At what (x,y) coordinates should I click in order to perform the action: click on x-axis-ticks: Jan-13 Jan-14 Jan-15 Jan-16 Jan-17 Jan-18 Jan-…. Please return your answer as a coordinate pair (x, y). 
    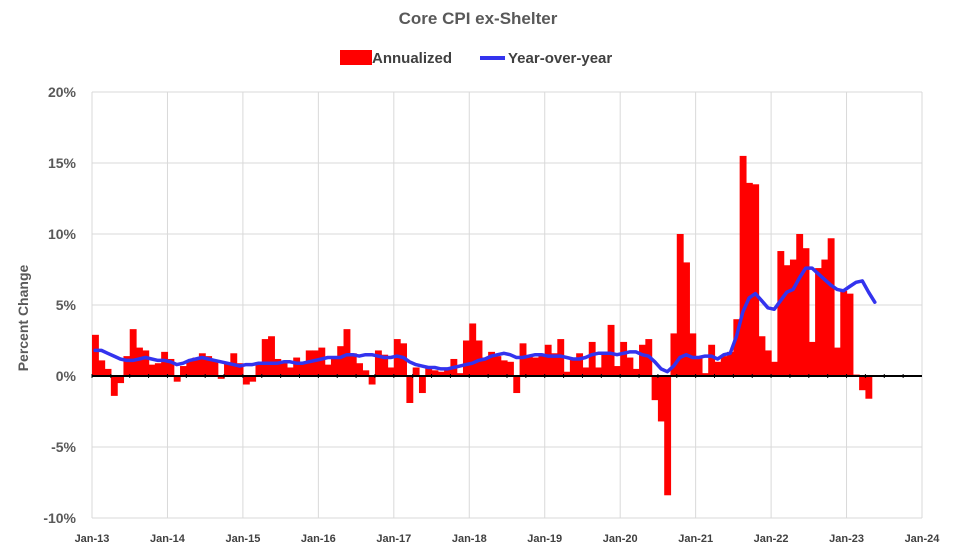
    Looking at the image, I should click on (508, 539).